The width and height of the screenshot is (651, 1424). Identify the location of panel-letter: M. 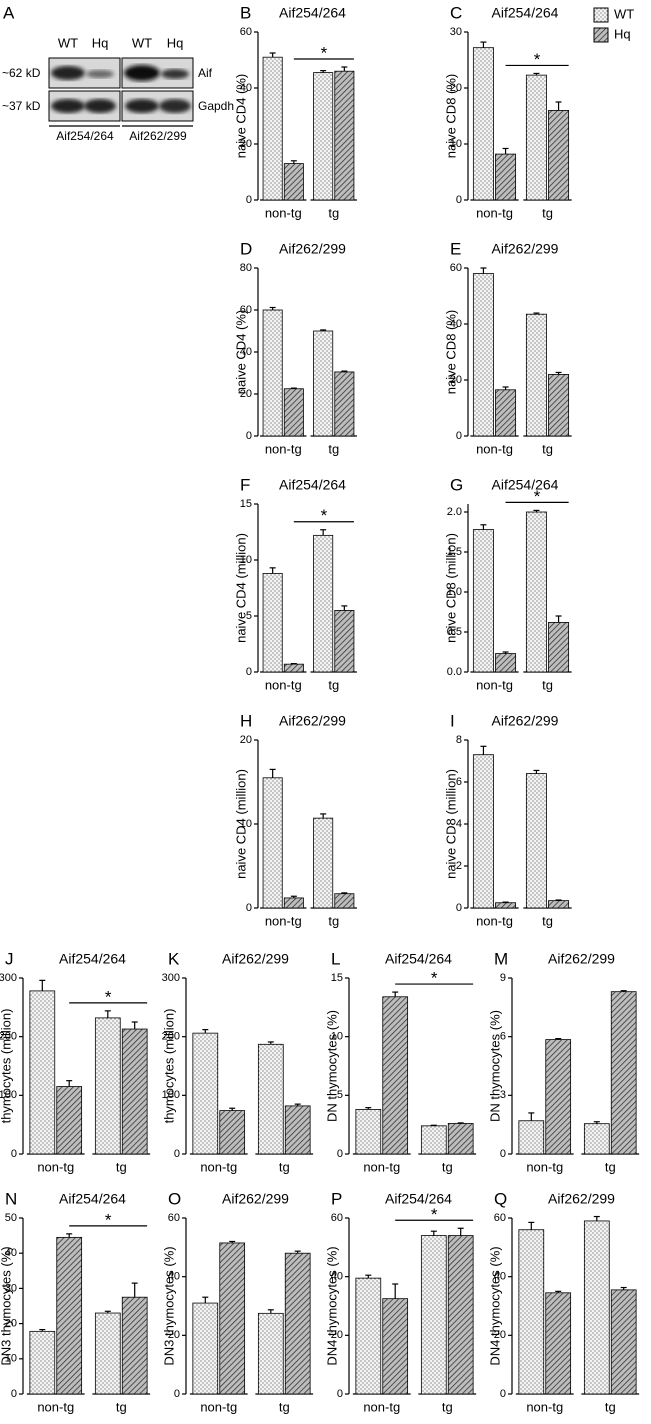
(501, 958).